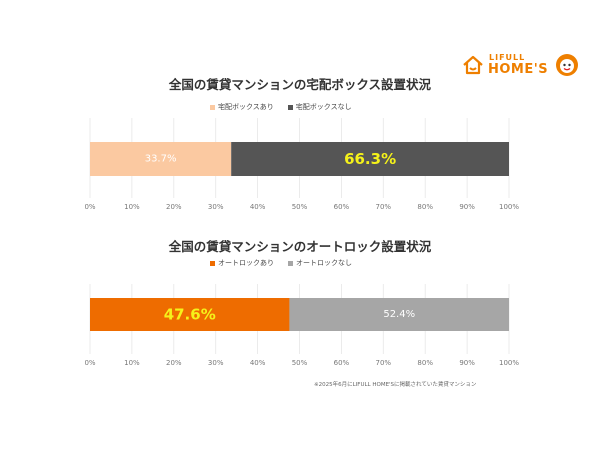 The image size is (600, 450). Describe the element at coordinates (473, 65) in the screenshot. I see `house-icon` at that location.